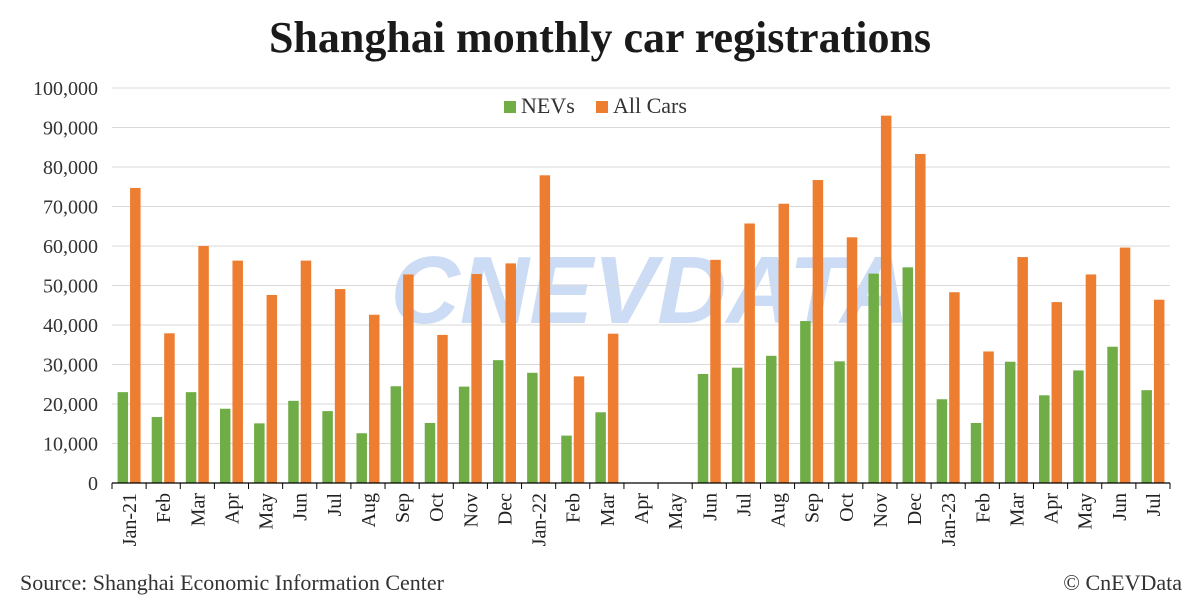  What do you see at coordinates (1122, 582) in the screenshot?
I see `copyright-credit: © CnEVData` at bounding box center [1122, 582].